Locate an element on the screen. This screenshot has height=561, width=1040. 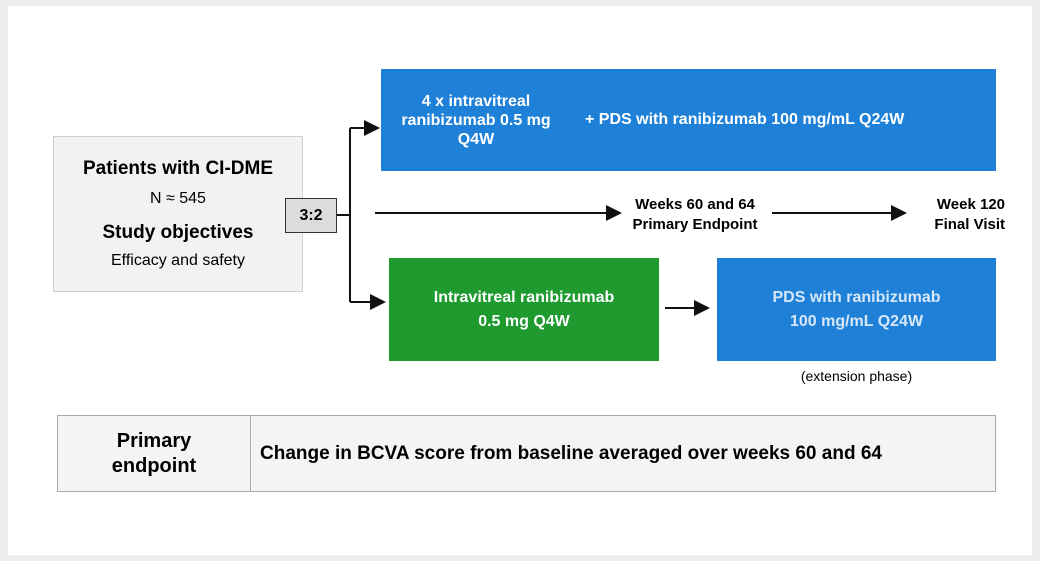
arm1-induction: 4 x intravitreal ranibizumab 0.5 mg Q4W is located at coordinates (476, 120).